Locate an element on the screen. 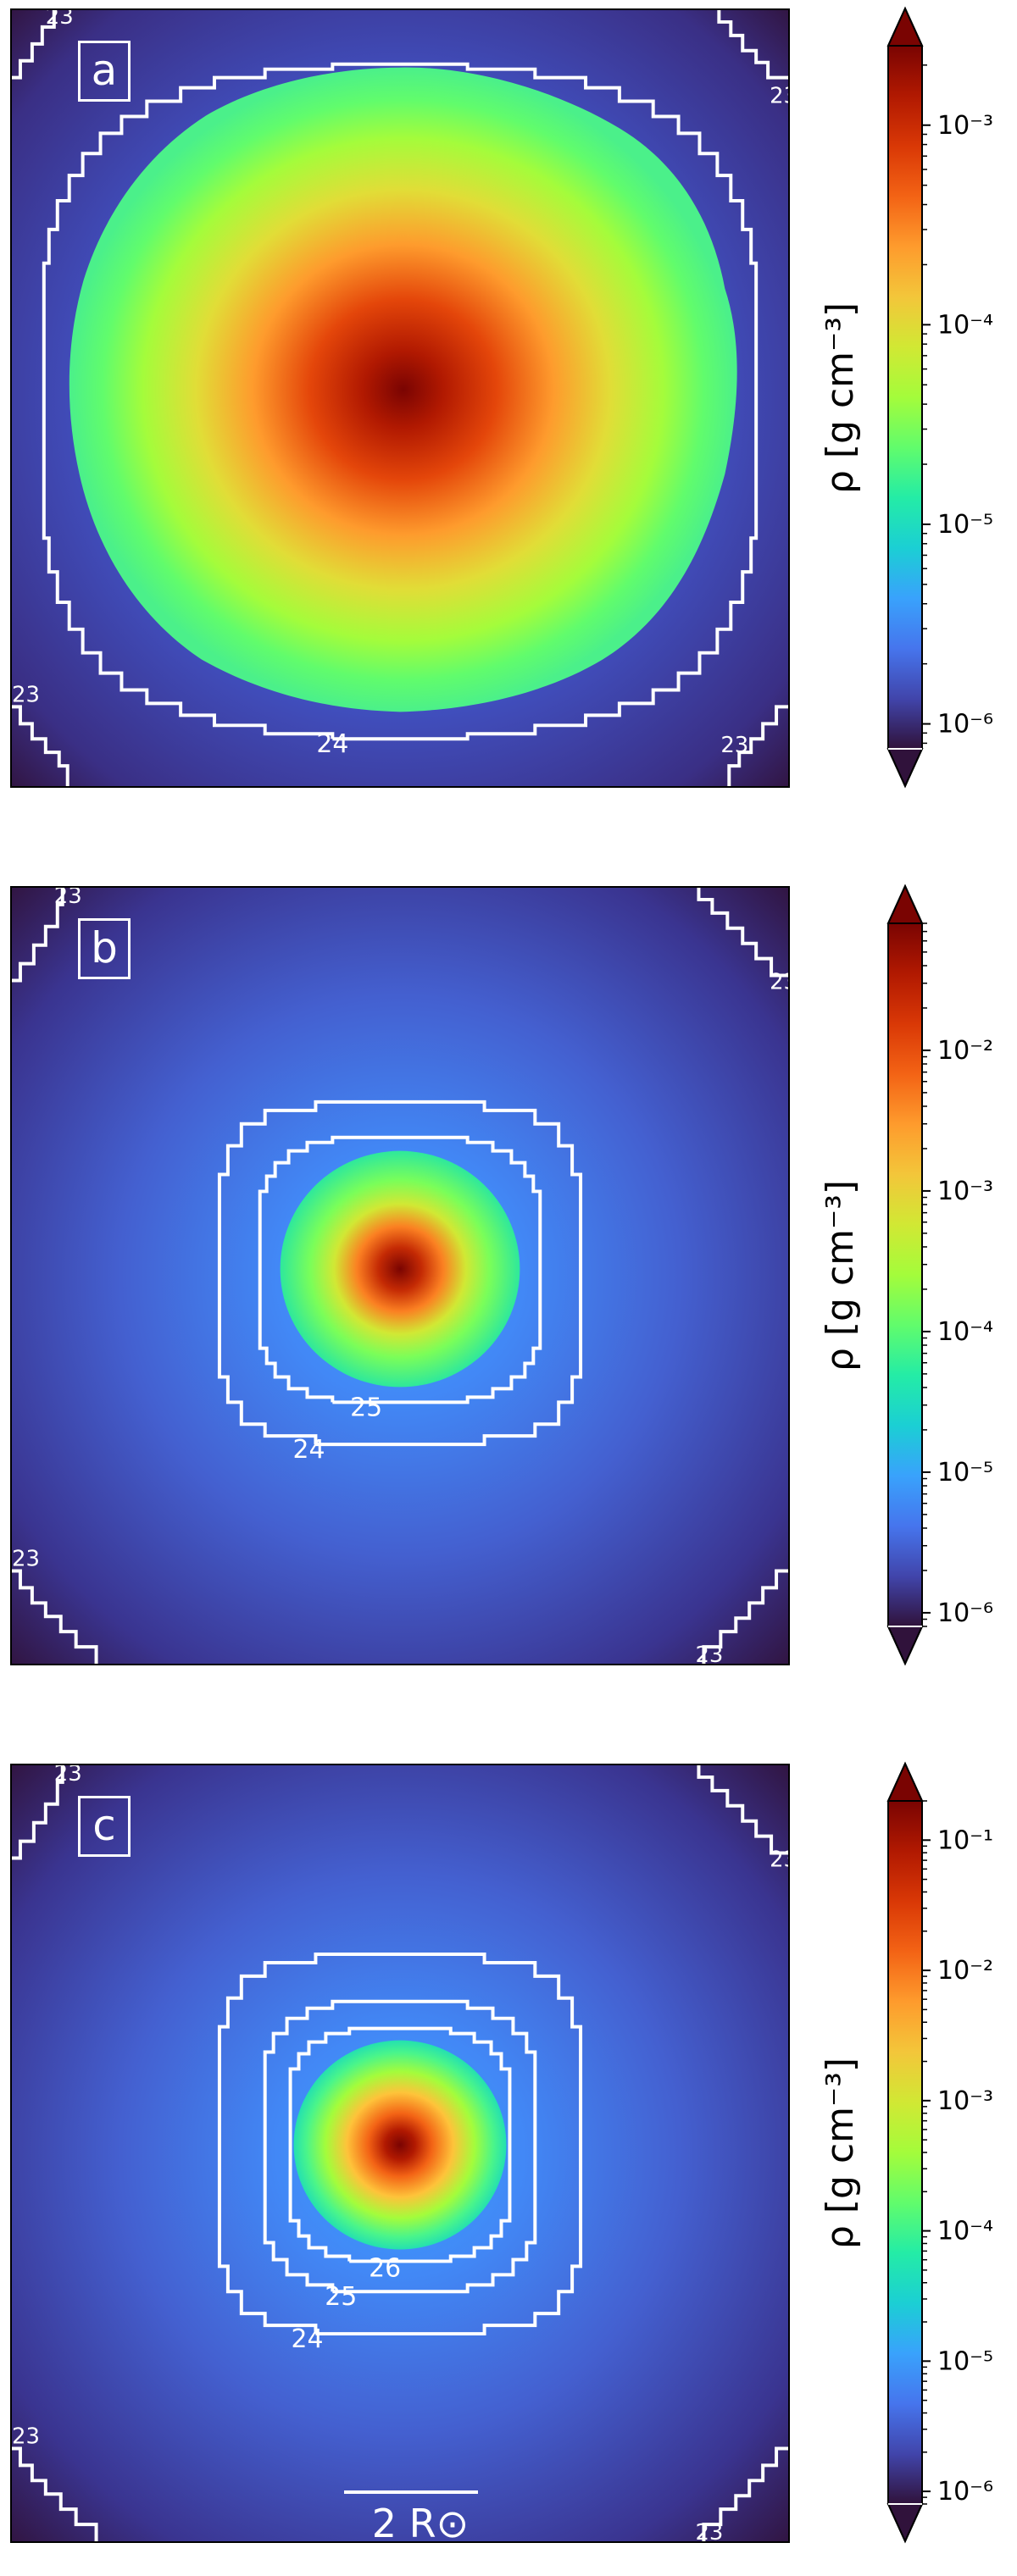 Image resolution: width=1017 pixels, height=2576 pixels. contour-23-a-topleft is located at coordinates (34, 45).